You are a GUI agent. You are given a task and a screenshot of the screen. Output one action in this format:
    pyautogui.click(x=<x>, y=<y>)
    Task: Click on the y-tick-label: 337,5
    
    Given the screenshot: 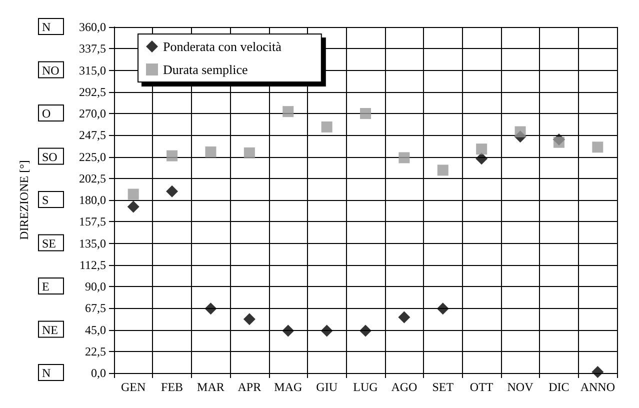 What is the action you would take?
    pyautogui.click(x=92, y=49)
    